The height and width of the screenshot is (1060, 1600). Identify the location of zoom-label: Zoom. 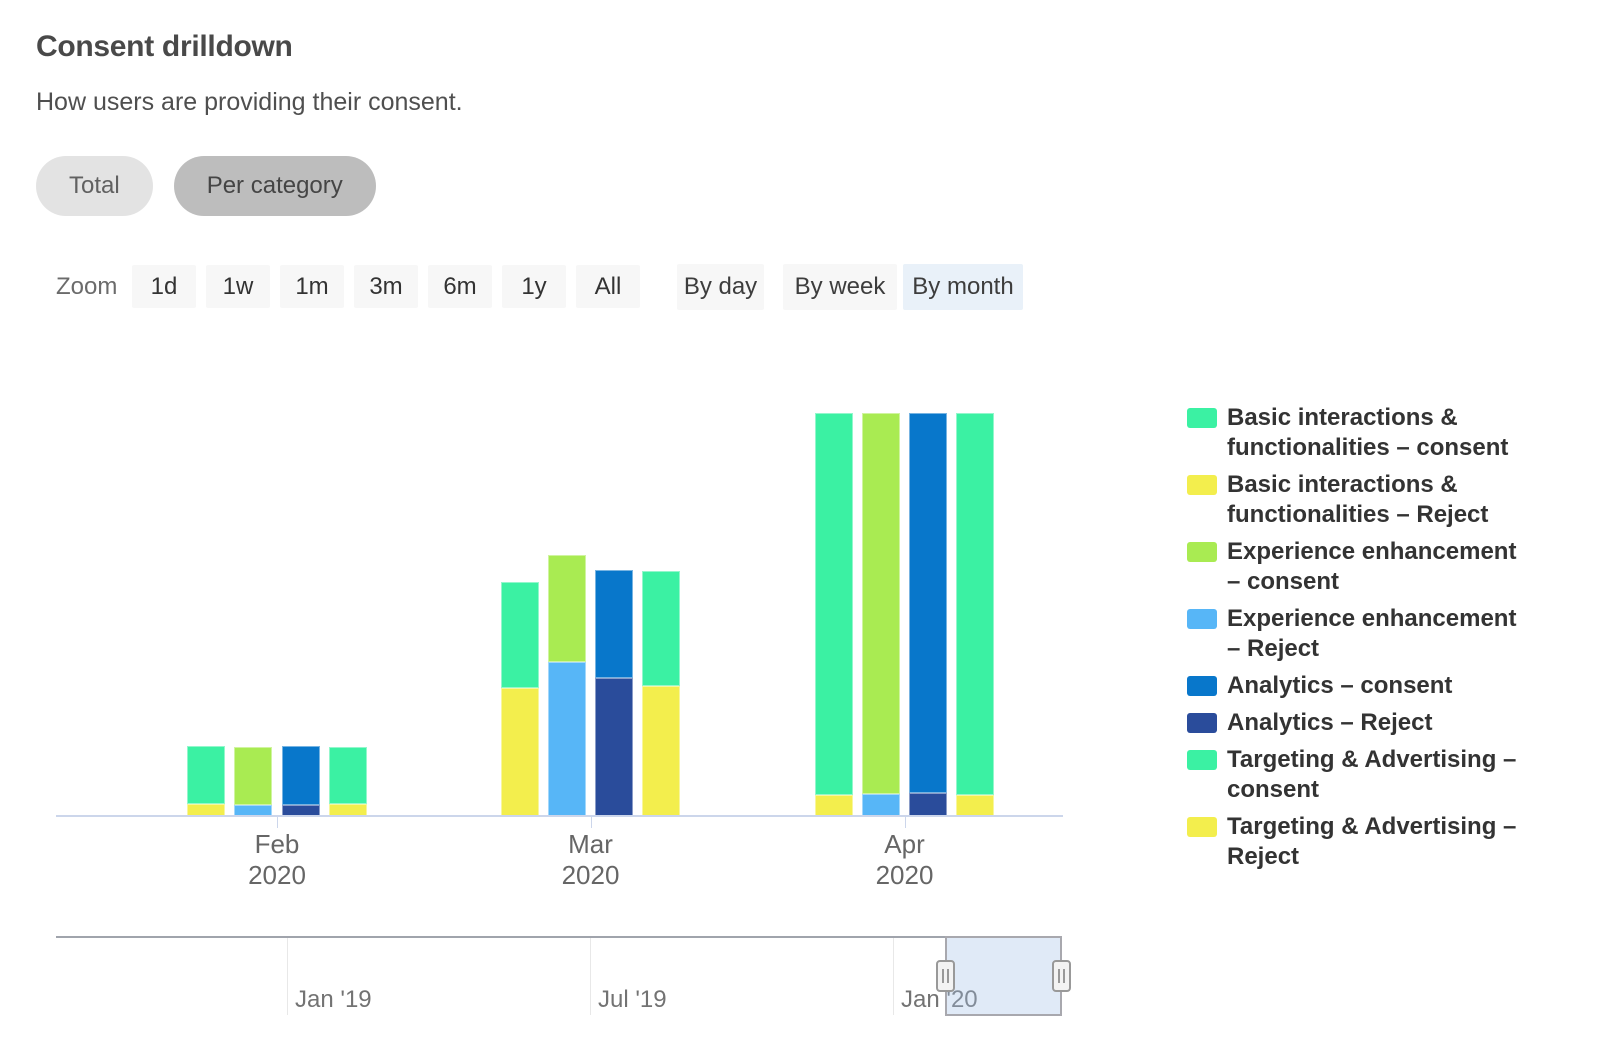
(87, 286).